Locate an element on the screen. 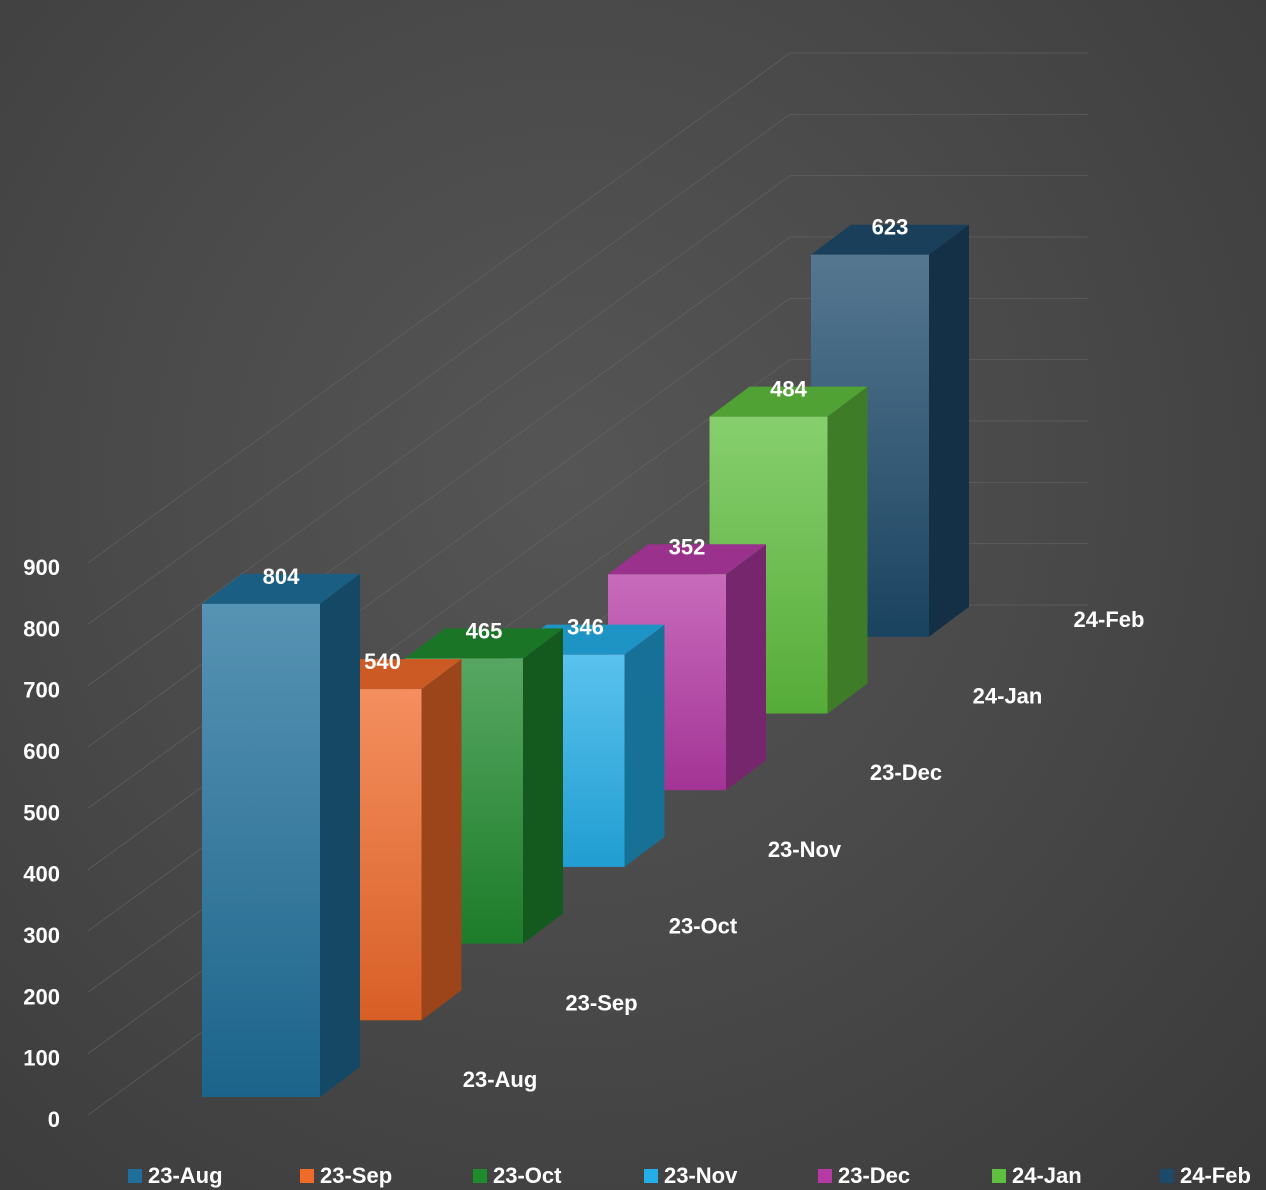  data-label-23-Oct: 465 is located at coordinates (484, 630).